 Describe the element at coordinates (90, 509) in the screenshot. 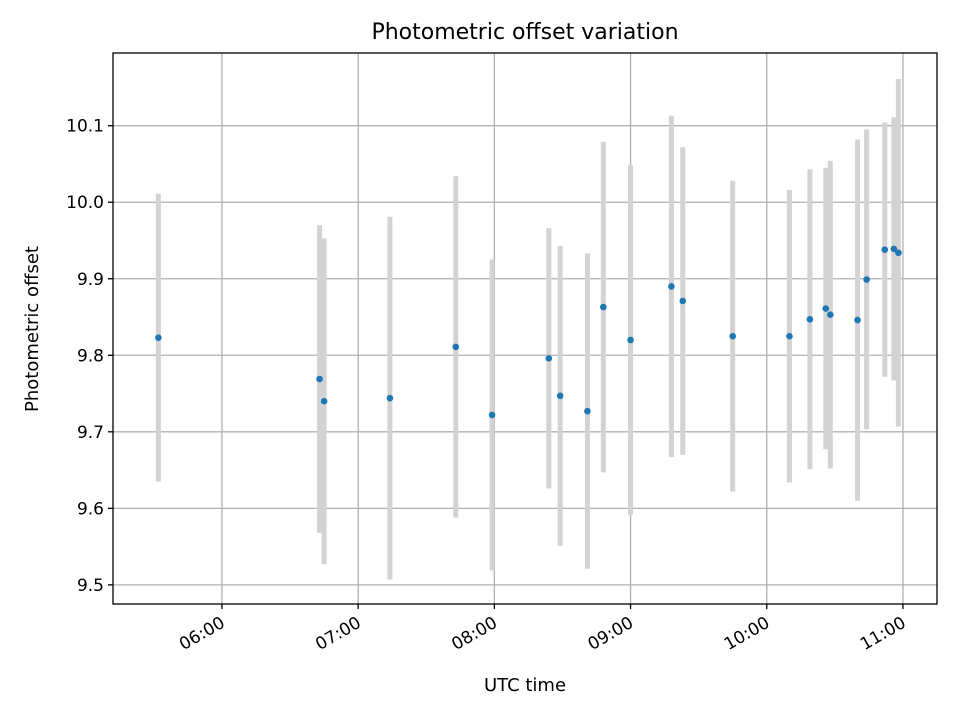

I see `y-tick-label: 9.6` at that location.